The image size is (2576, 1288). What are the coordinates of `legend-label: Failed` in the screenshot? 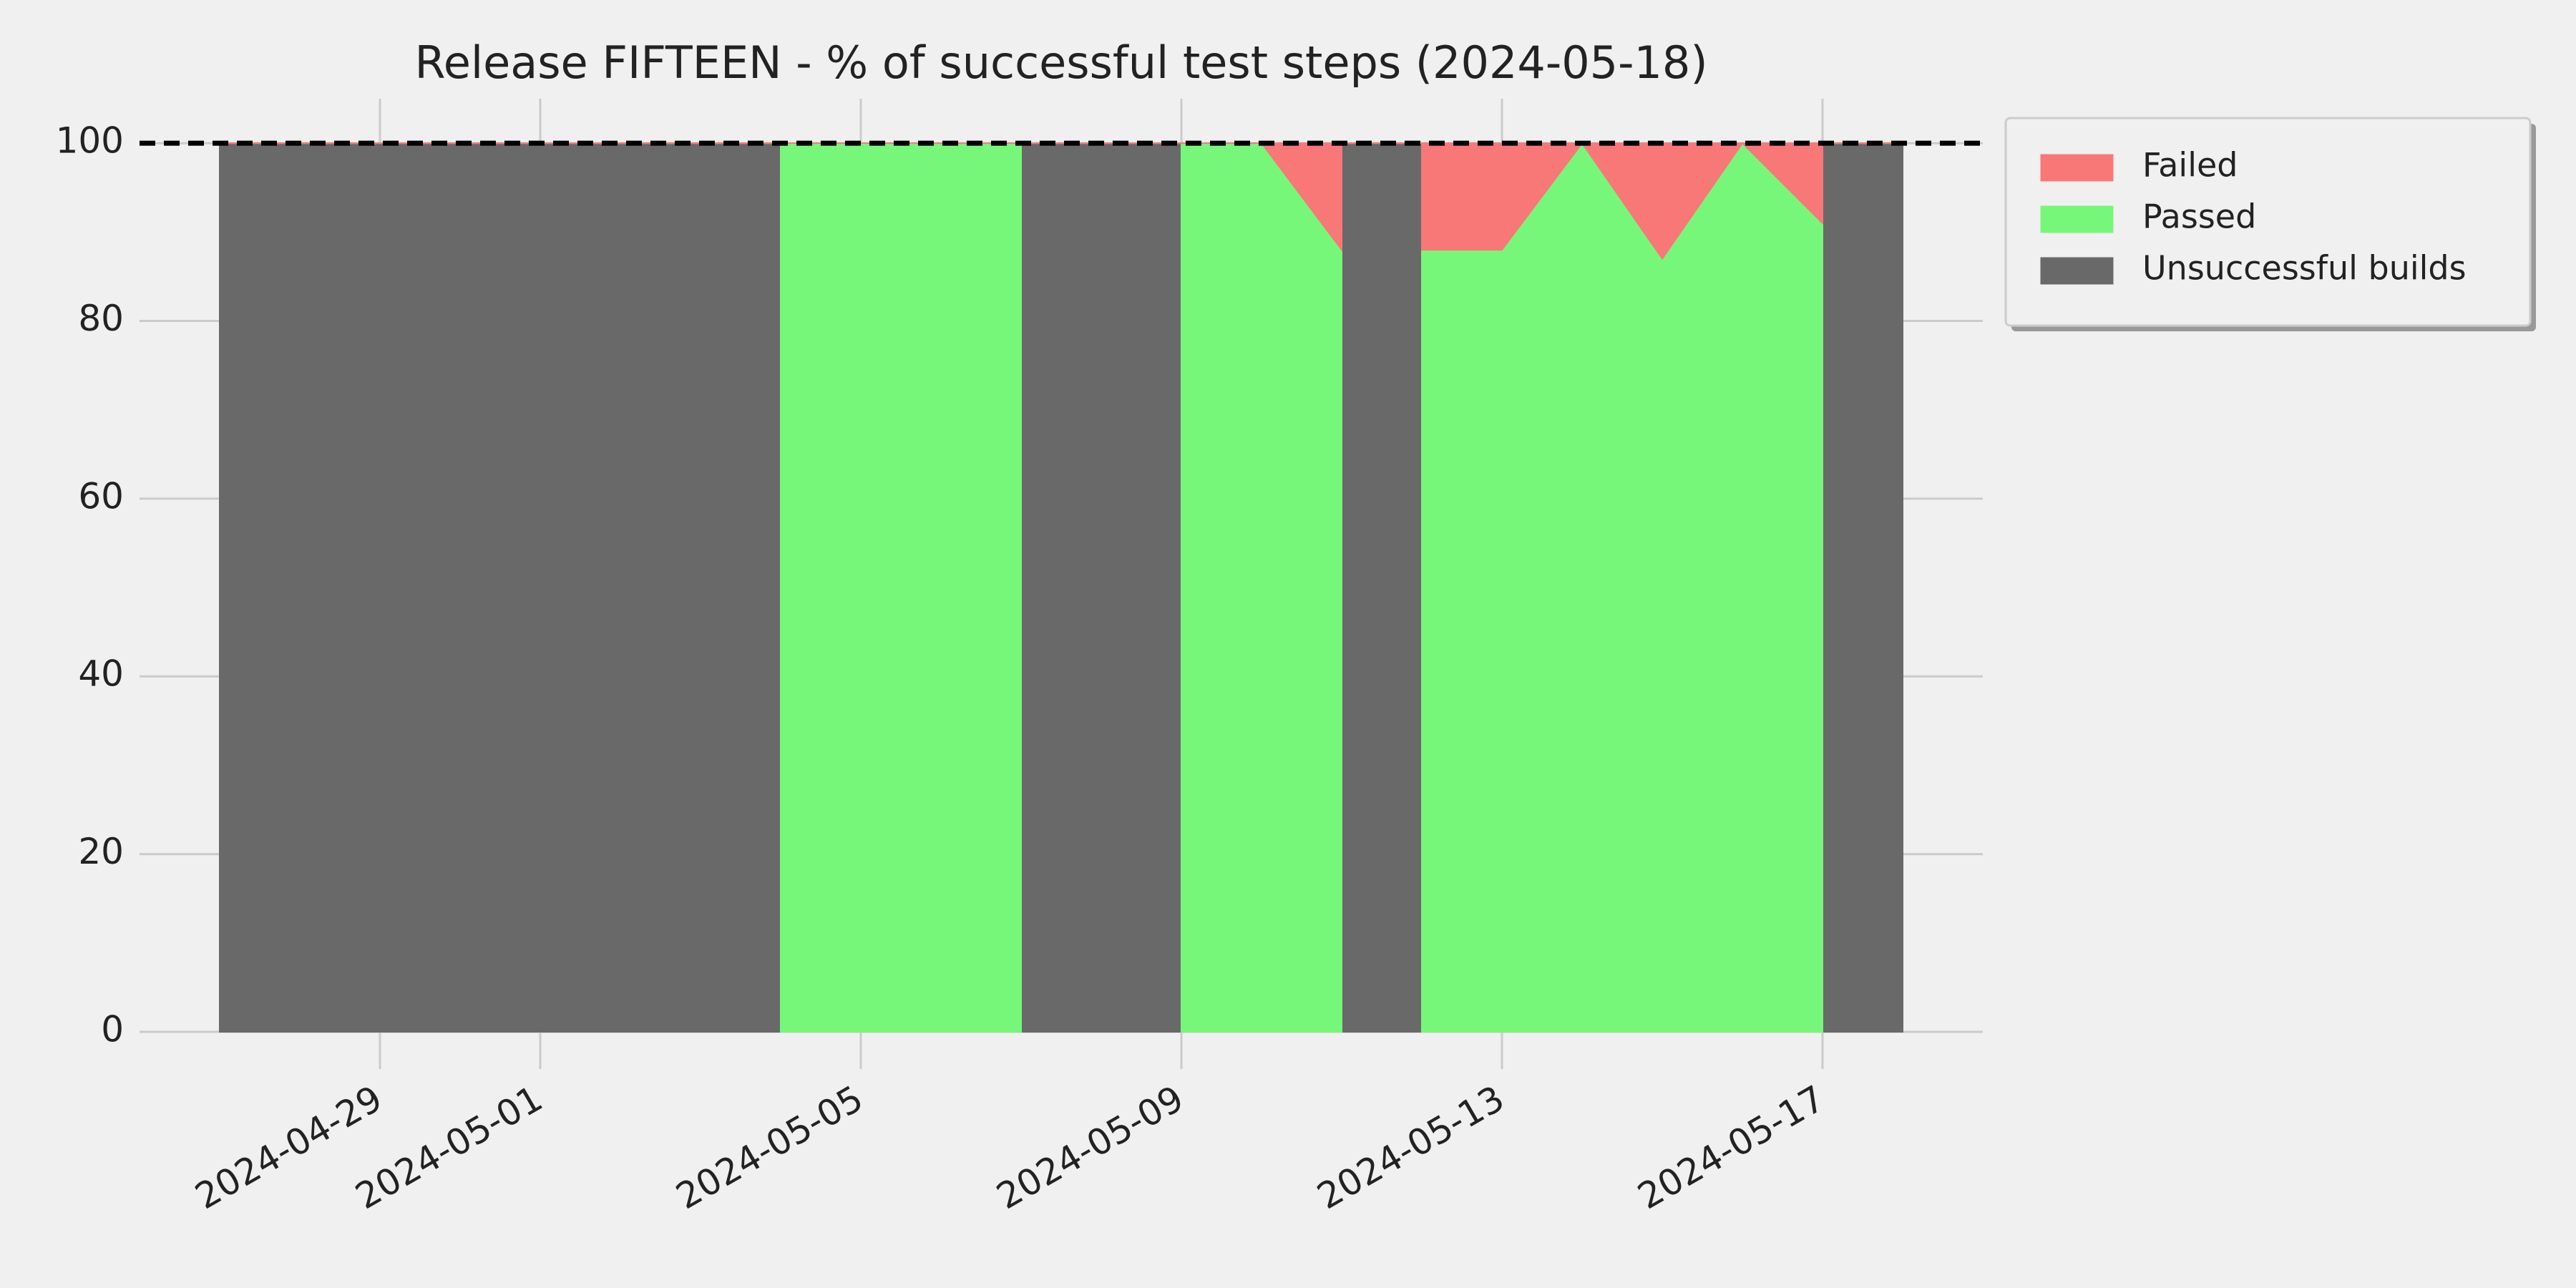 It's located at (2190, 165).